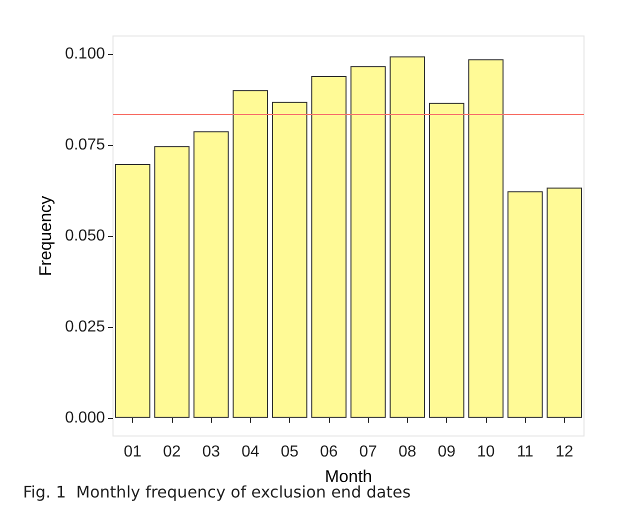 The width and height of the screenshot is (625, 522). What do you see at coordinates (329, 452) in the screenshot?
I see `x-tick-label: 06` at bounding box center [329, 452].